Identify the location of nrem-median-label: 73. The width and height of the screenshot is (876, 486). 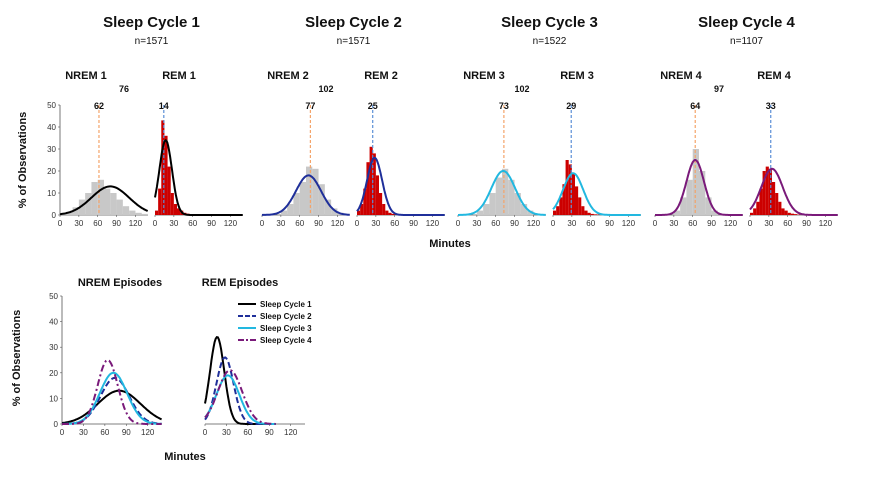
(504, 106).